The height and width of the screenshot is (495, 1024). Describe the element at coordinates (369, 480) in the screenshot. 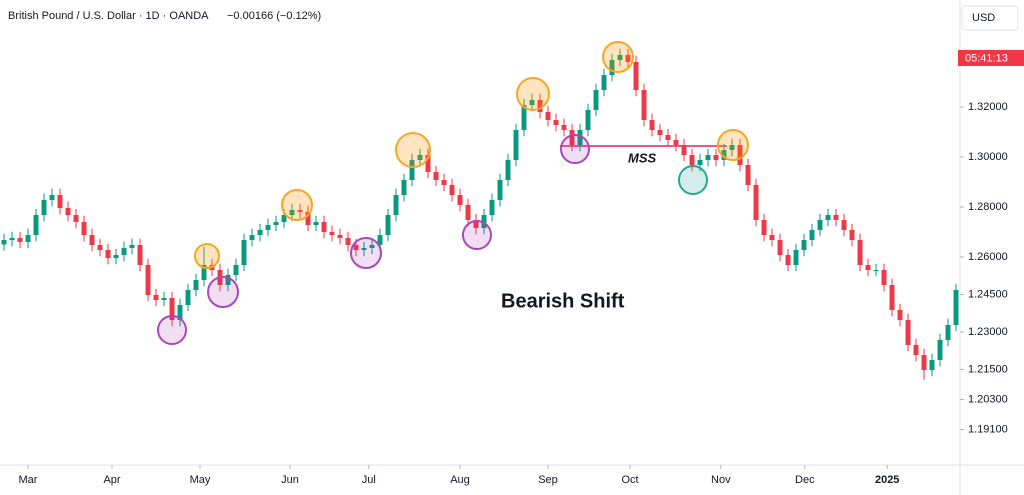

I see `x-tick-label: Jul` at that location.